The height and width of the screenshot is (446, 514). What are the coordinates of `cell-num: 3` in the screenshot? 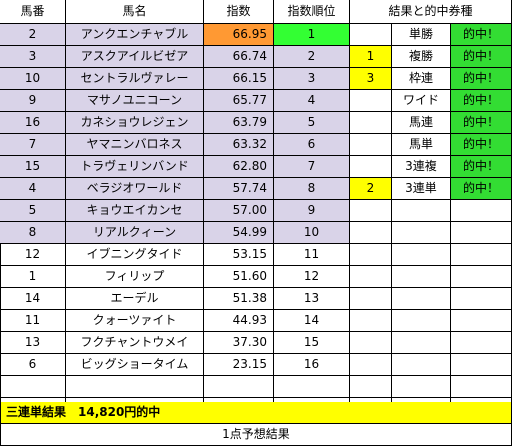 It's located at (33, 57).